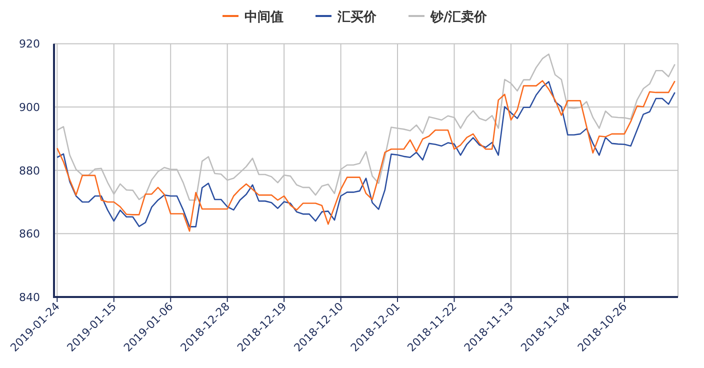  What do you see at coordinates (29, 107) in the screenshot?
I see `y-tick-label: 900` at bounding box center [29, 107].